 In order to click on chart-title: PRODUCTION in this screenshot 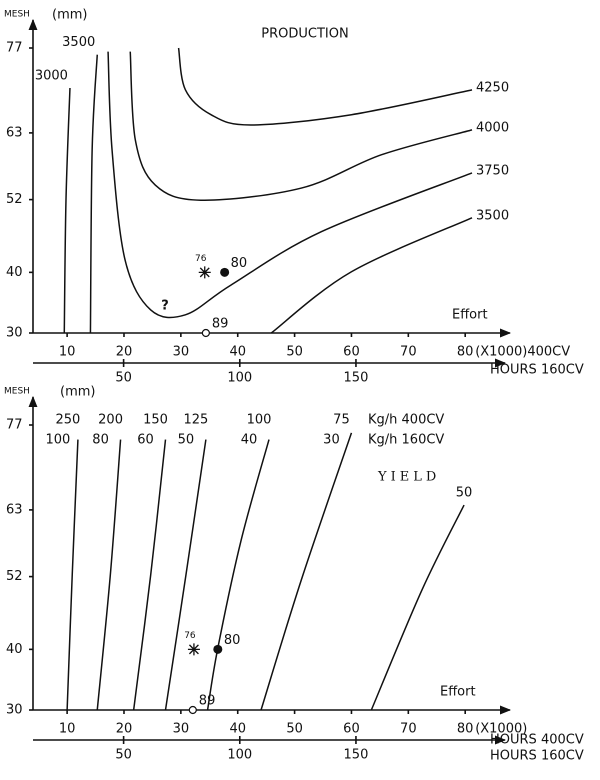, I will do `click(304, 34)`.